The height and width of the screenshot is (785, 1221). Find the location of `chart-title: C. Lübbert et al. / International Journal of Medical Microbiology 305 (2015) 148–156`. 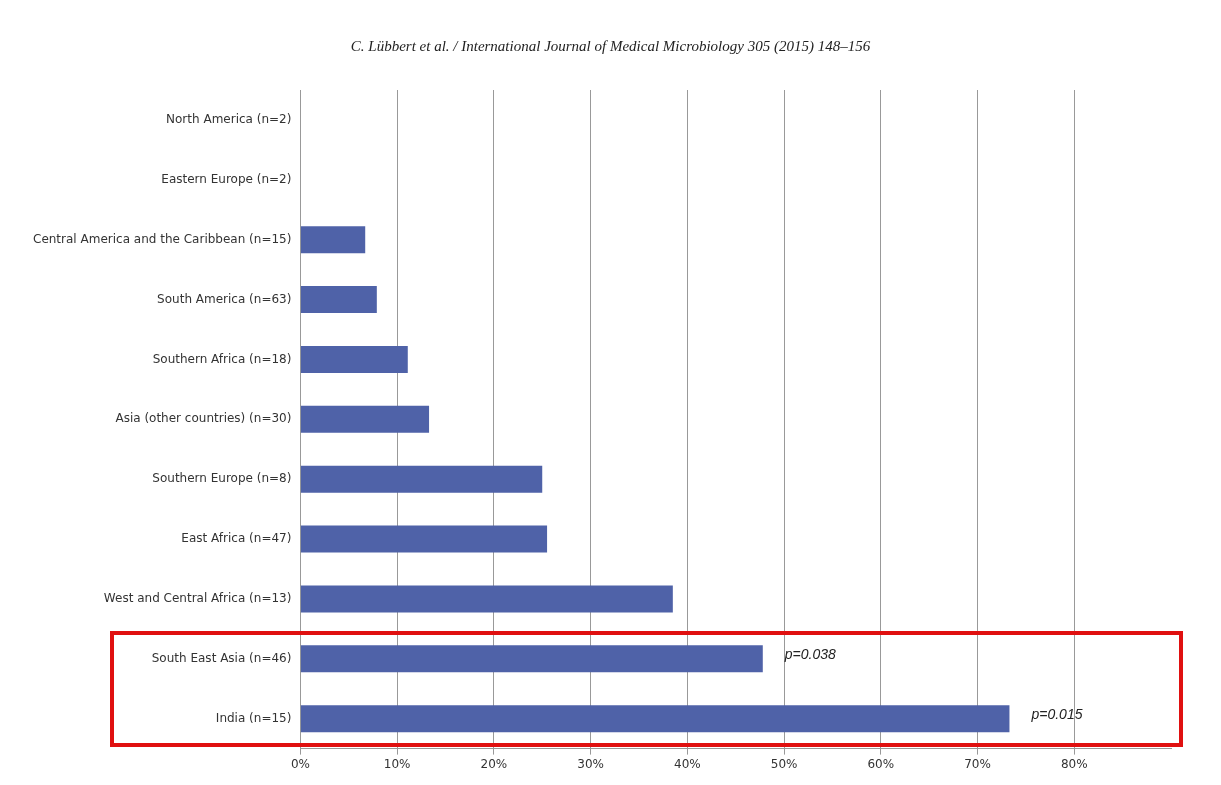

chart-title: C. Lübbert et al. / International Journal of Medical Microbiology 305 (2015) 148–156 is located at coordinates (610, 46).